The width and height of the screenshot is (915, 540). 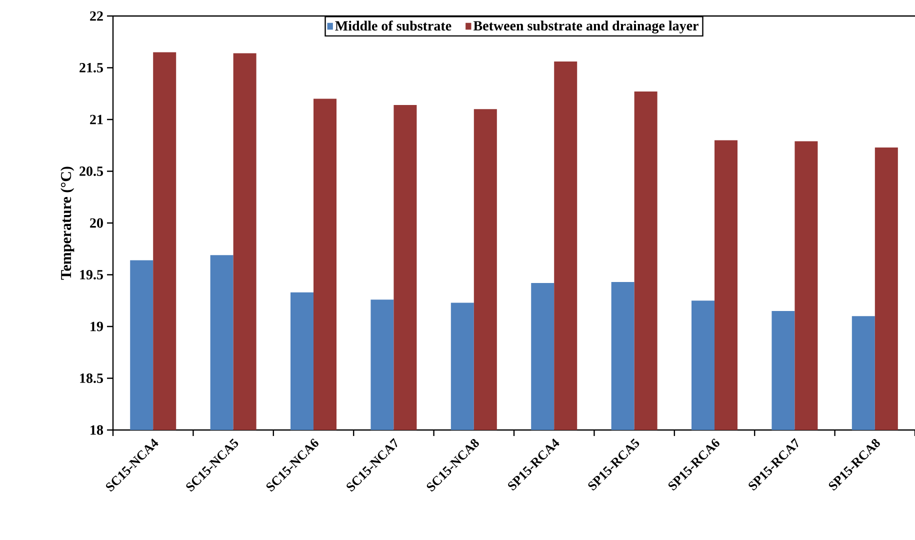 What do you see at coordinates (91, 171) in the screenshot?
I see `y-tick-label: 20.5` at bounding box center [91, 171].